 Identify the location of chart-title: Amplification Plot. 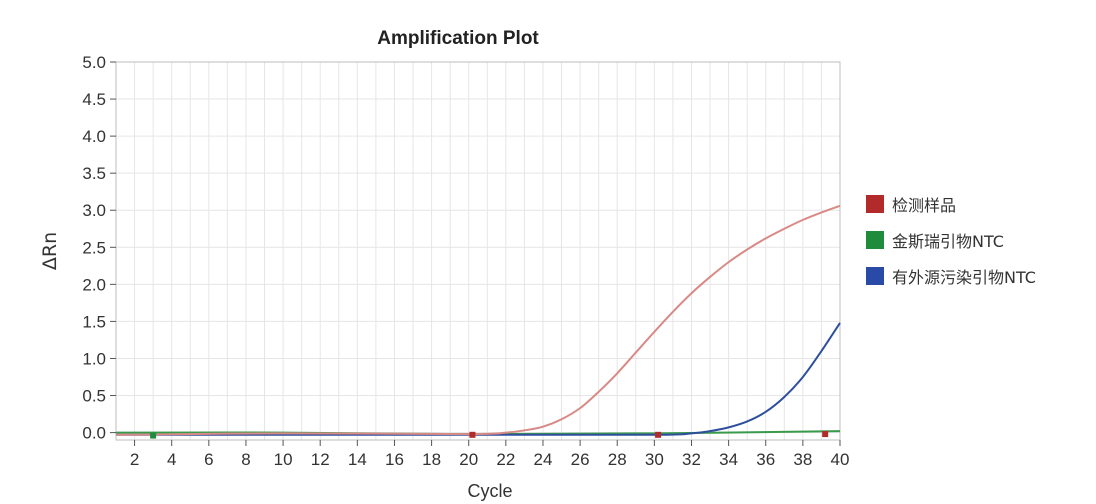
(458, 38).